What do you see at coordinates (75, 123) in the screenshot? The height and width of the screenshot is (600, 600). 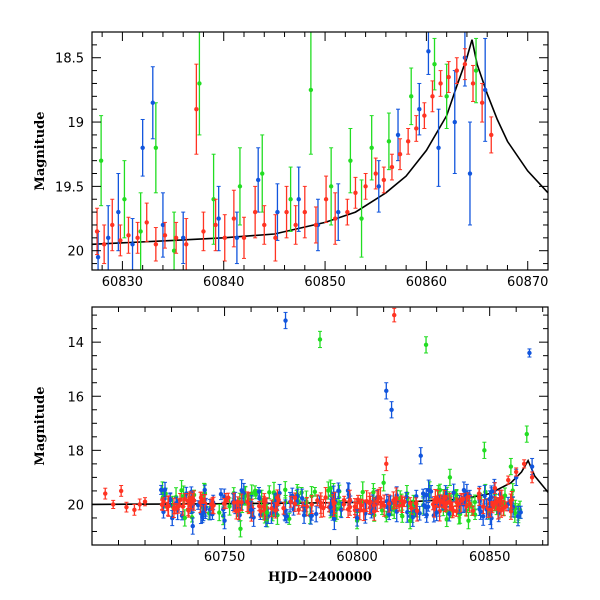 I see `y-tick-label: 19` at bounding box center [75, 123].